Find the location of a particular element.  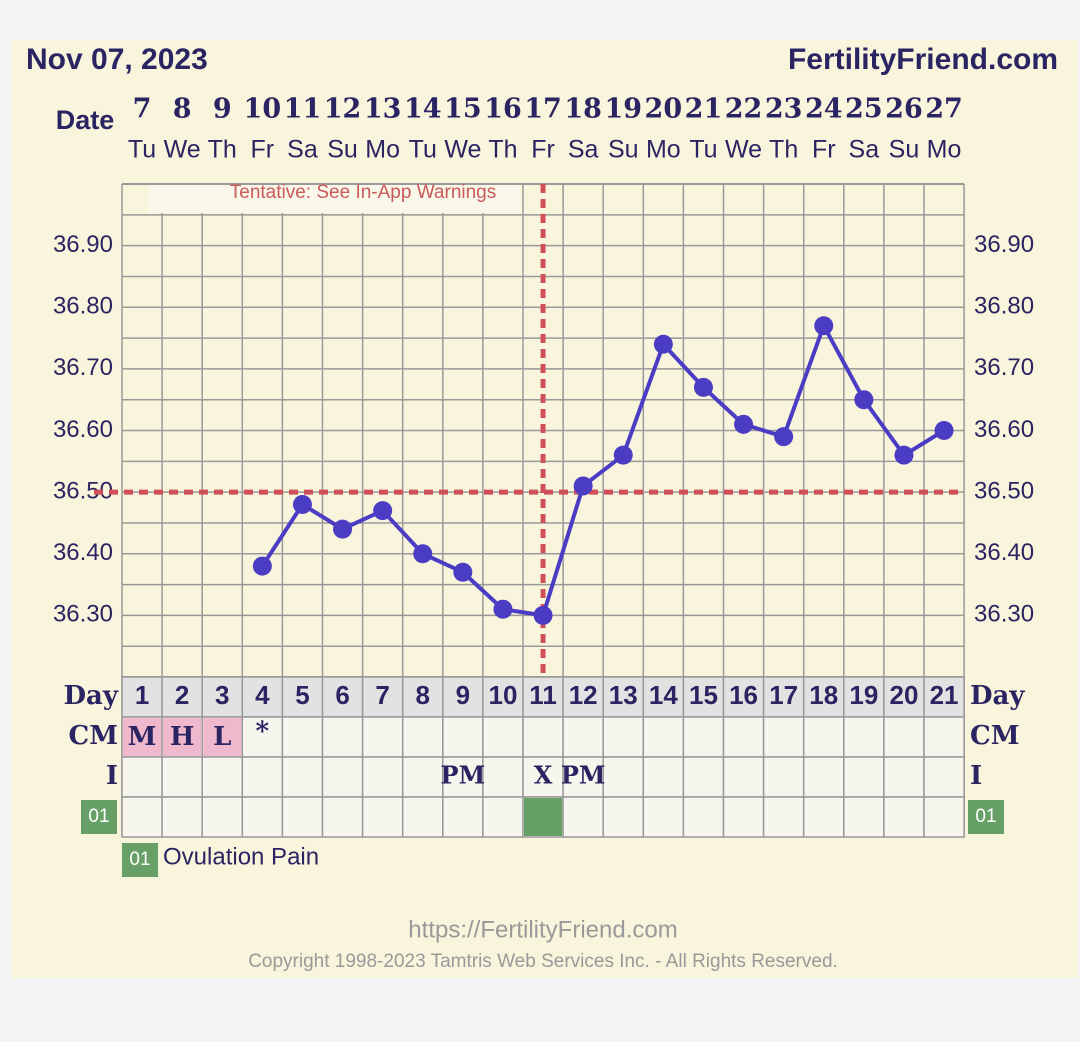

date-number: 7 is located at coordinates (142, 109).